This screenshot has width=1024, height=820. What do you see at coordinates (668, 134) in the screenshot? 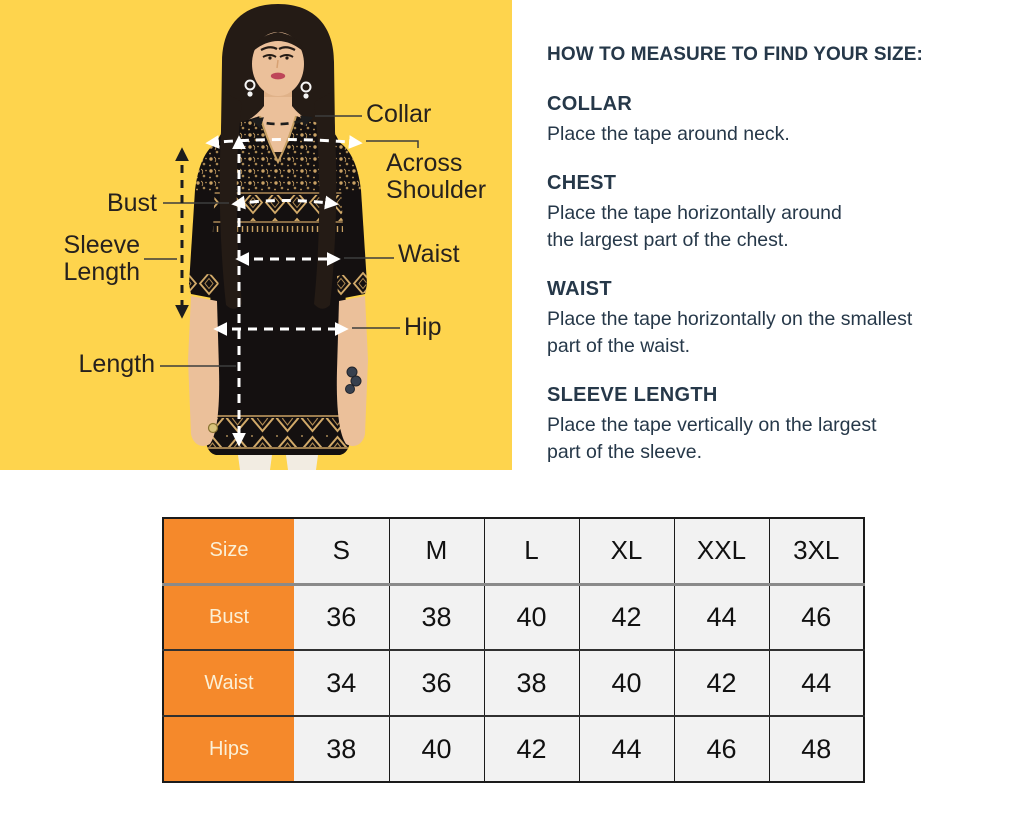
I see `instruction-body: Place the tape around neck.` at bounding box center [668, 134].